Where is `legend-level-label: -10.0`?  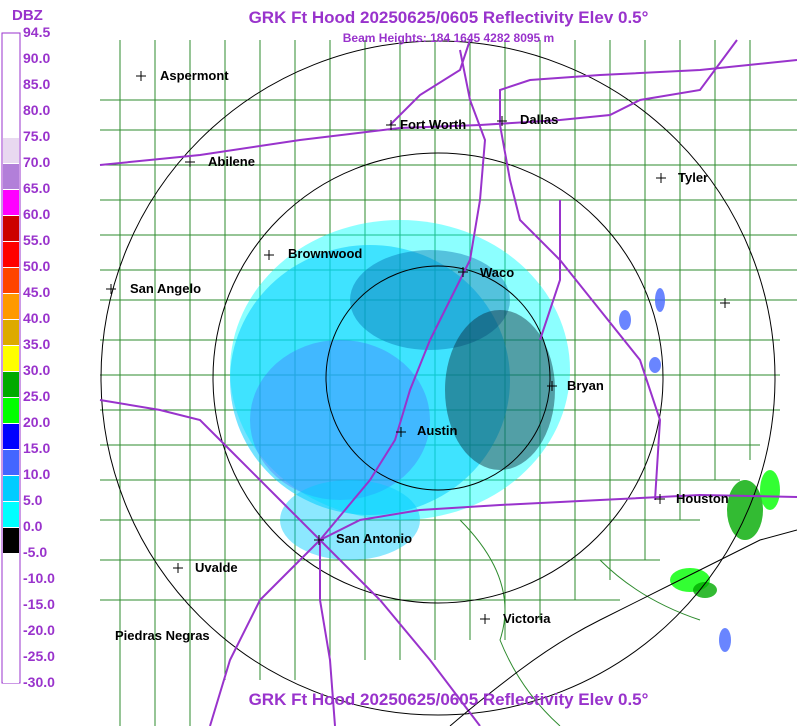
legend-level-label: -10.0 is located at coordinates (39, 578).